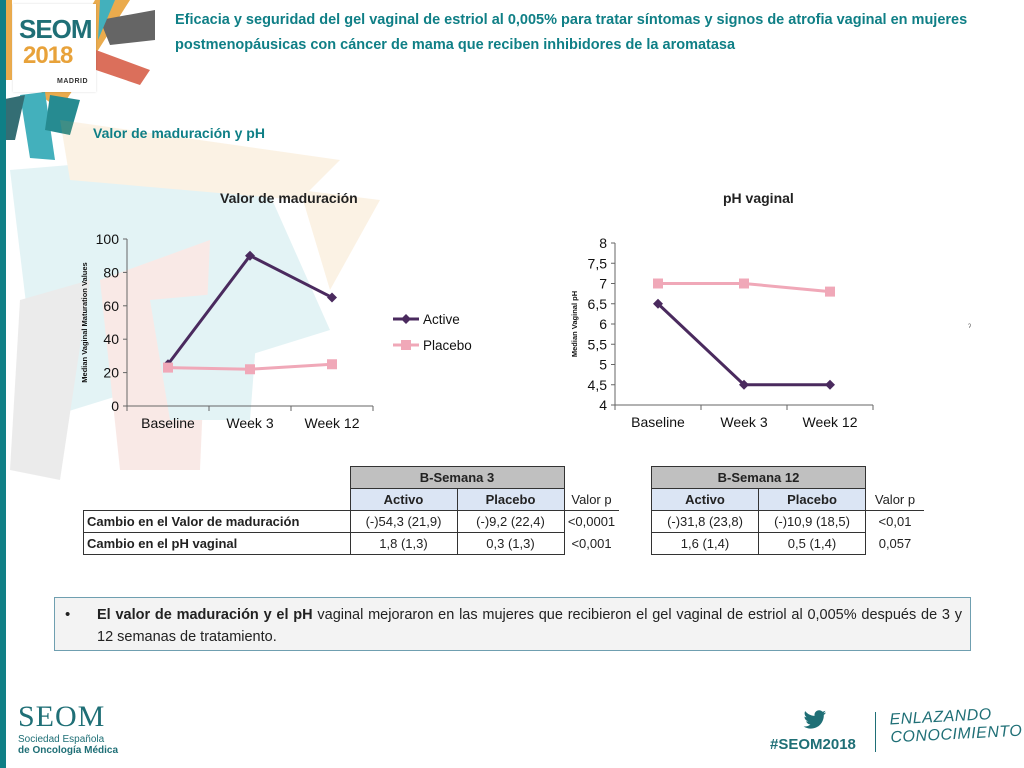  I want to click on chart2-series-active-line, so click(743, 344).